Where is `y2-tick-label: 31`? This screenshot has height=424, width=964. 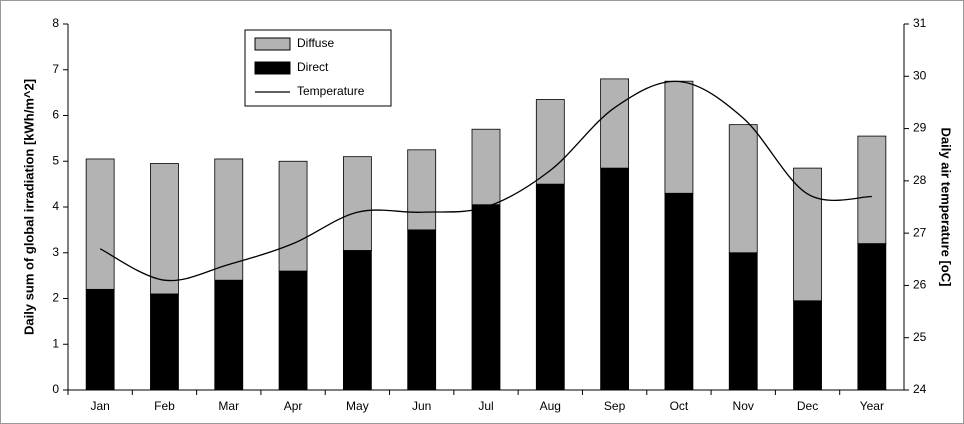 y2-tick-label: 31 is located at coordinates (920, 23).